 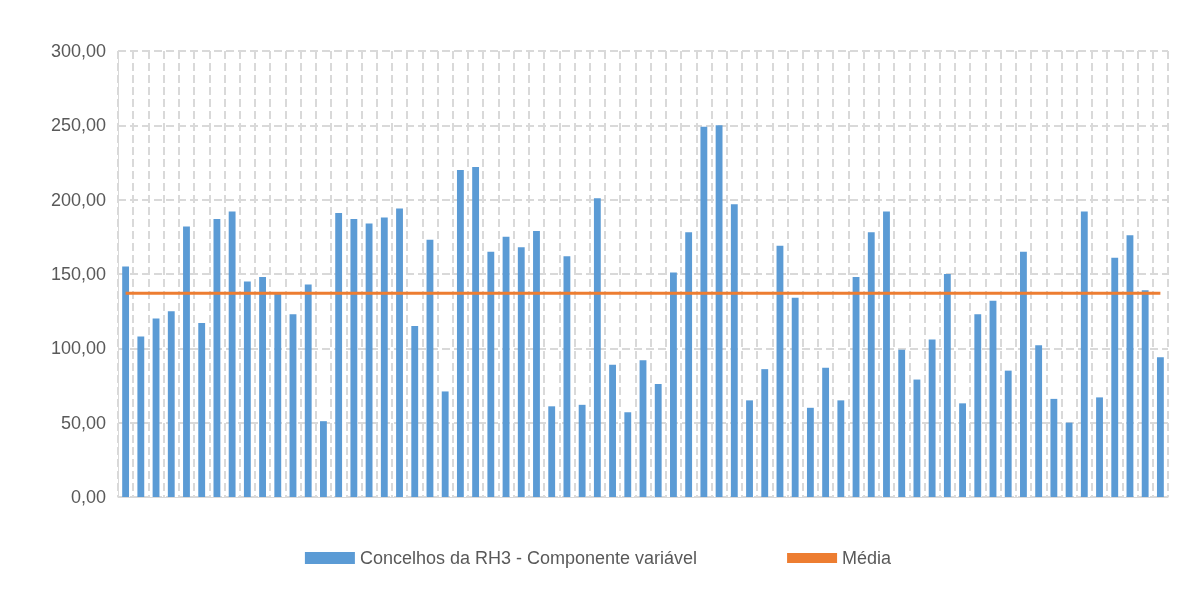 I want to click on y-tick-label: 250,00, so click(x=78, y=125).